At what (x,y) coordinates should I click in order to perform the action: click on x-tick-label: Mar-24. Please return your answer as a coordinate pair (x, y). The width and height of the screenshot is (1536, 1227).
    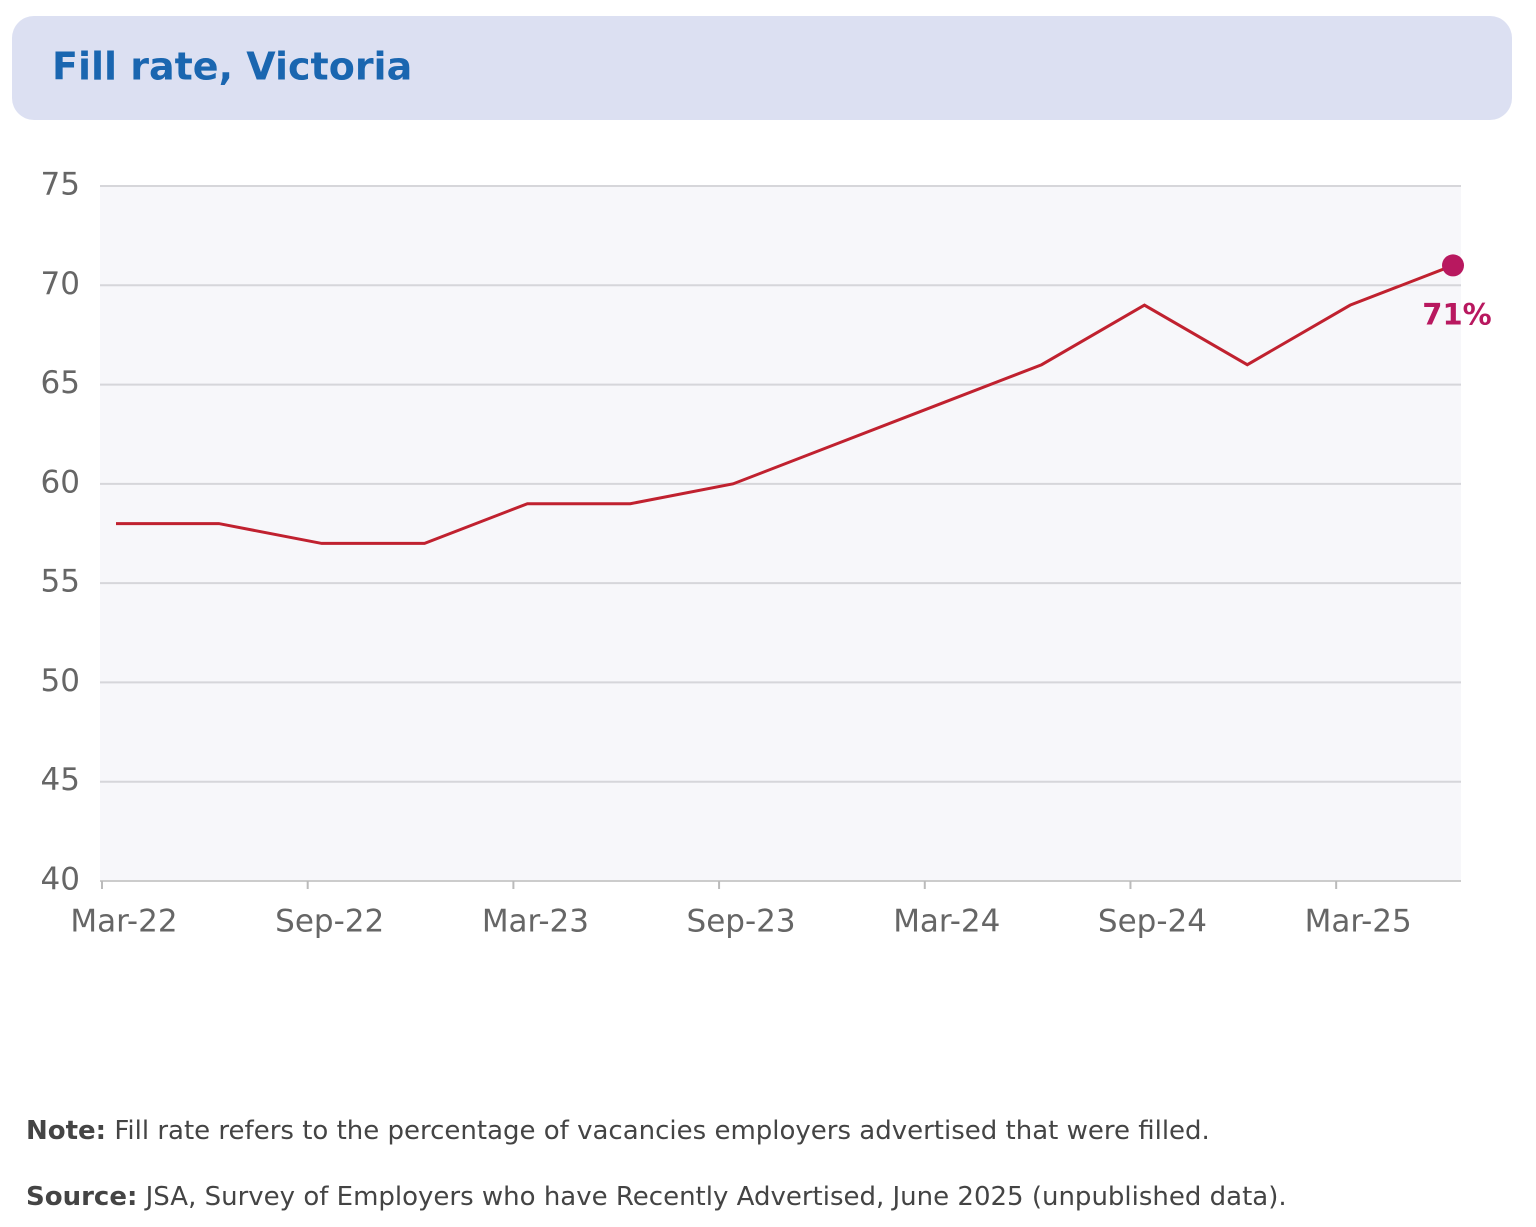
    Looking at the image, I should click on (946, 922).